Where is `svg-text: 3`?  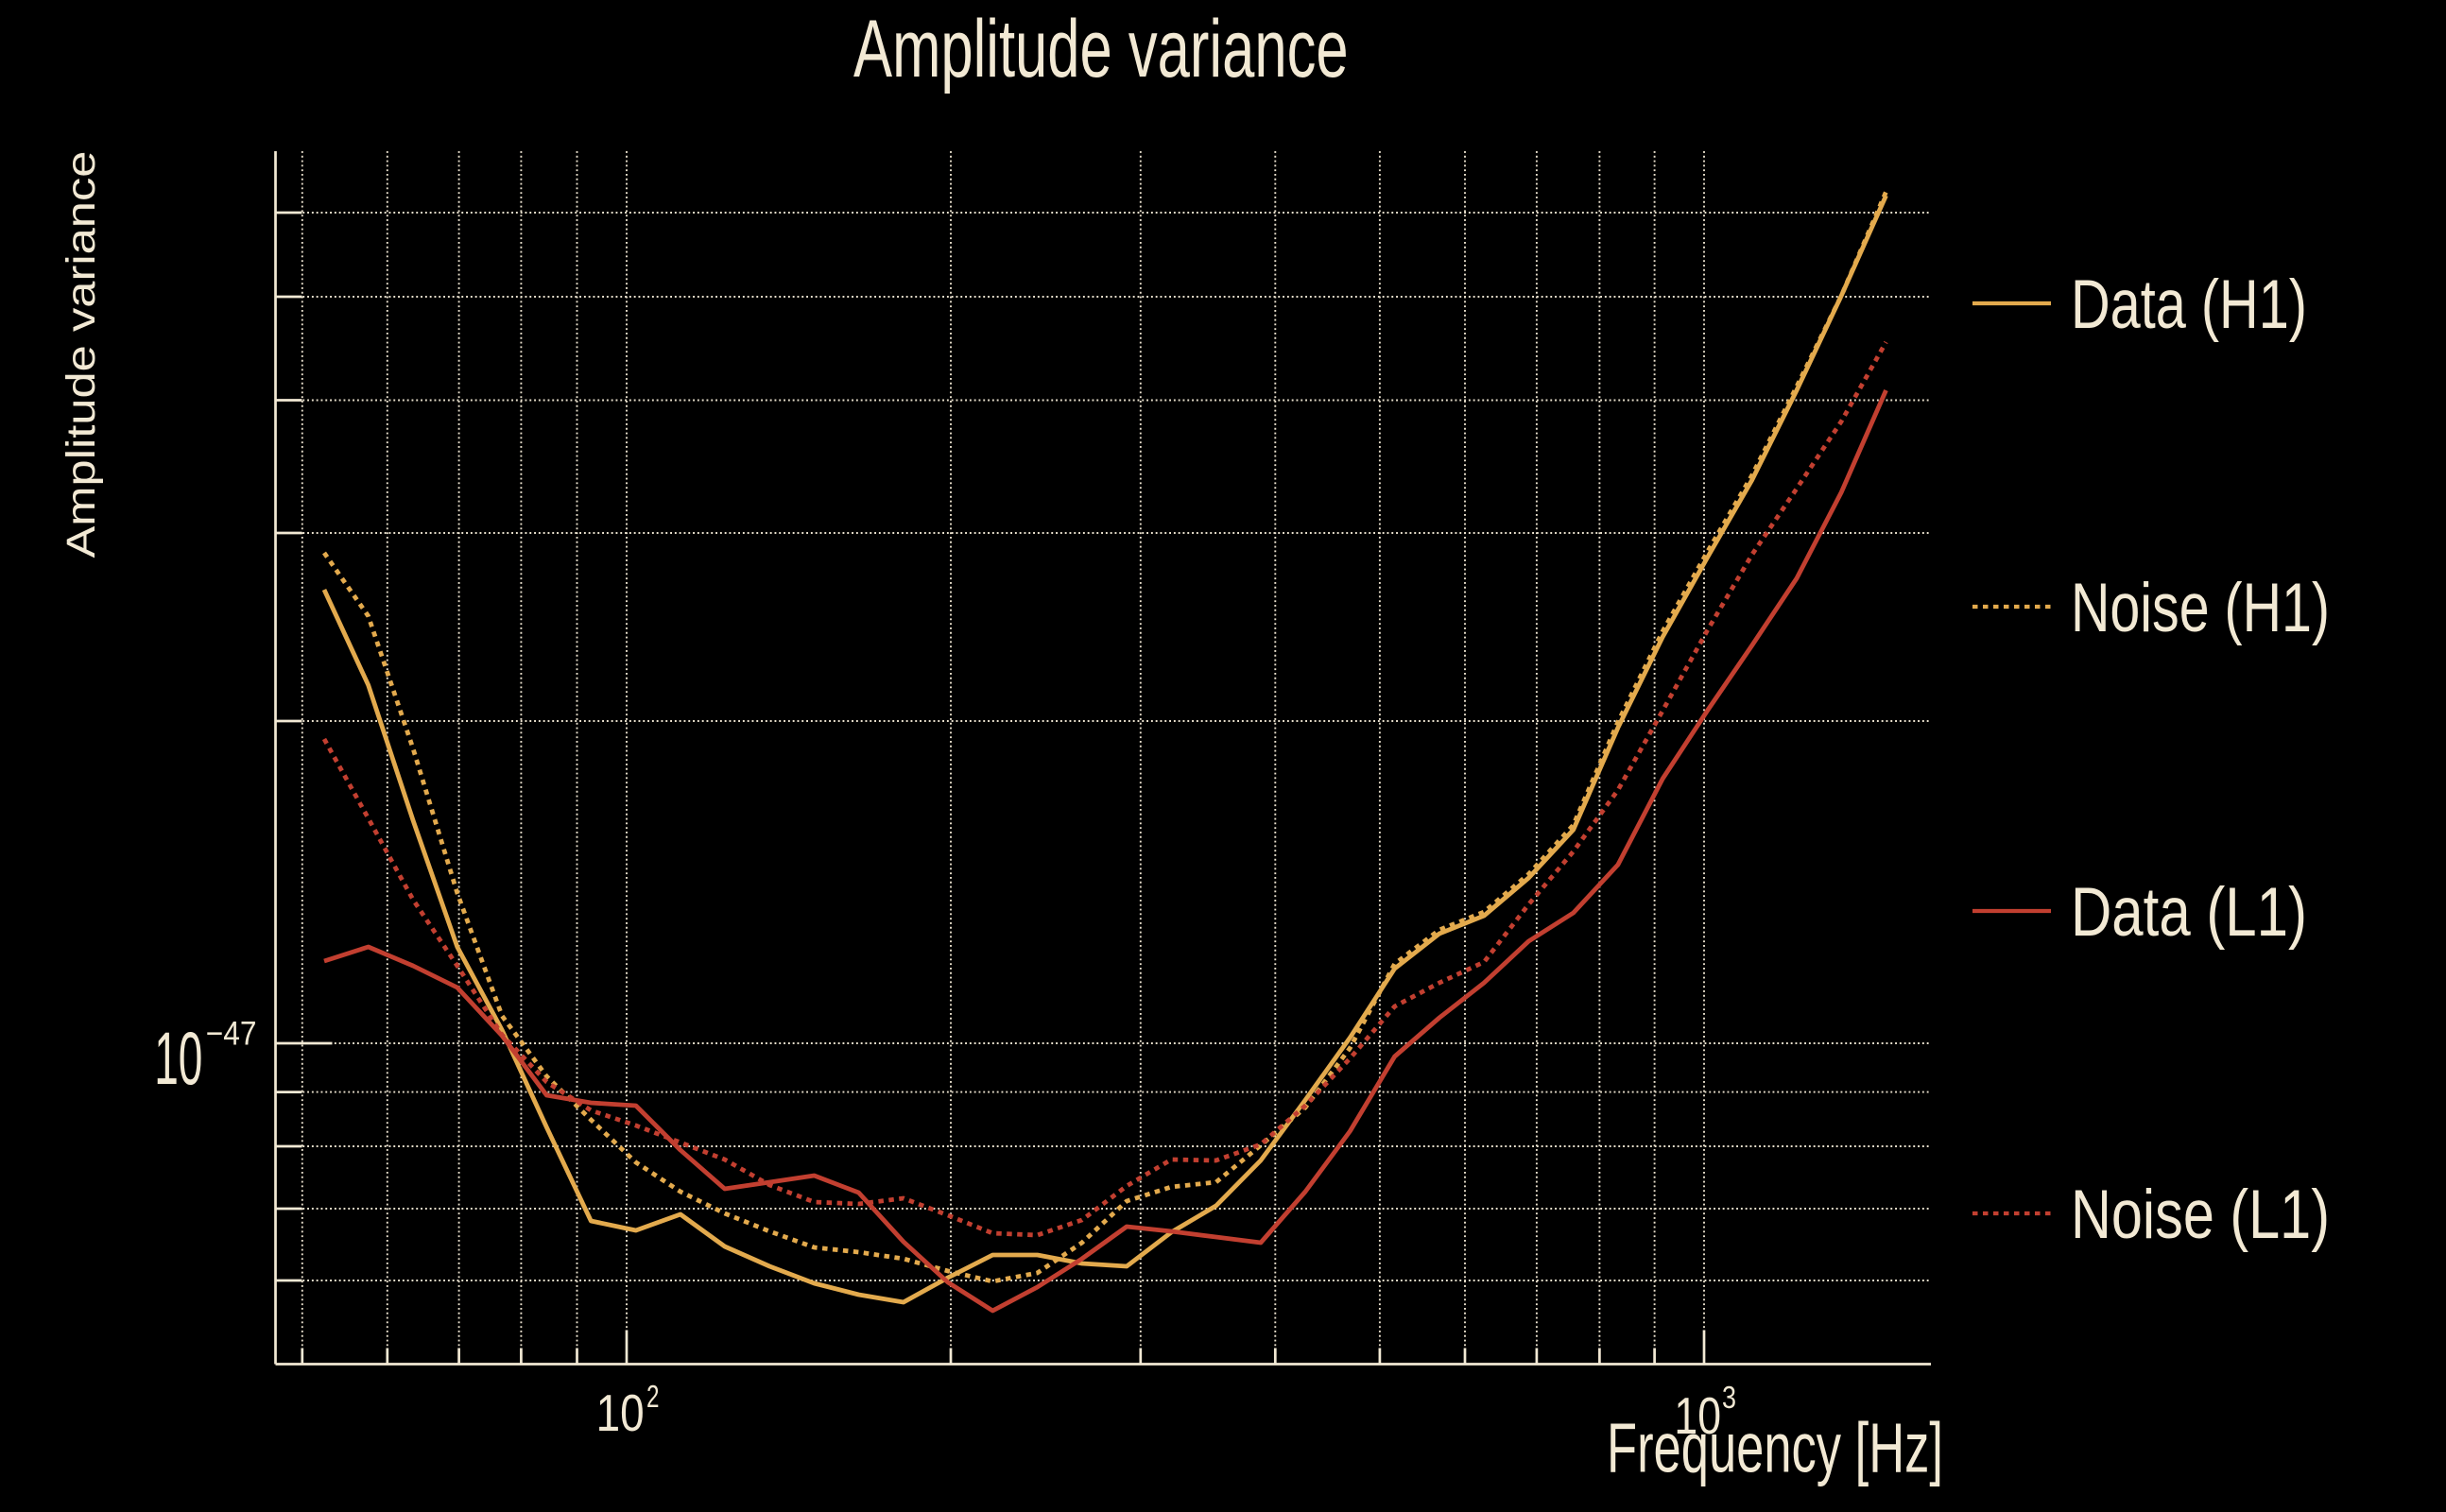
svg-text: 3 is located at coordinates (1729, 1398).